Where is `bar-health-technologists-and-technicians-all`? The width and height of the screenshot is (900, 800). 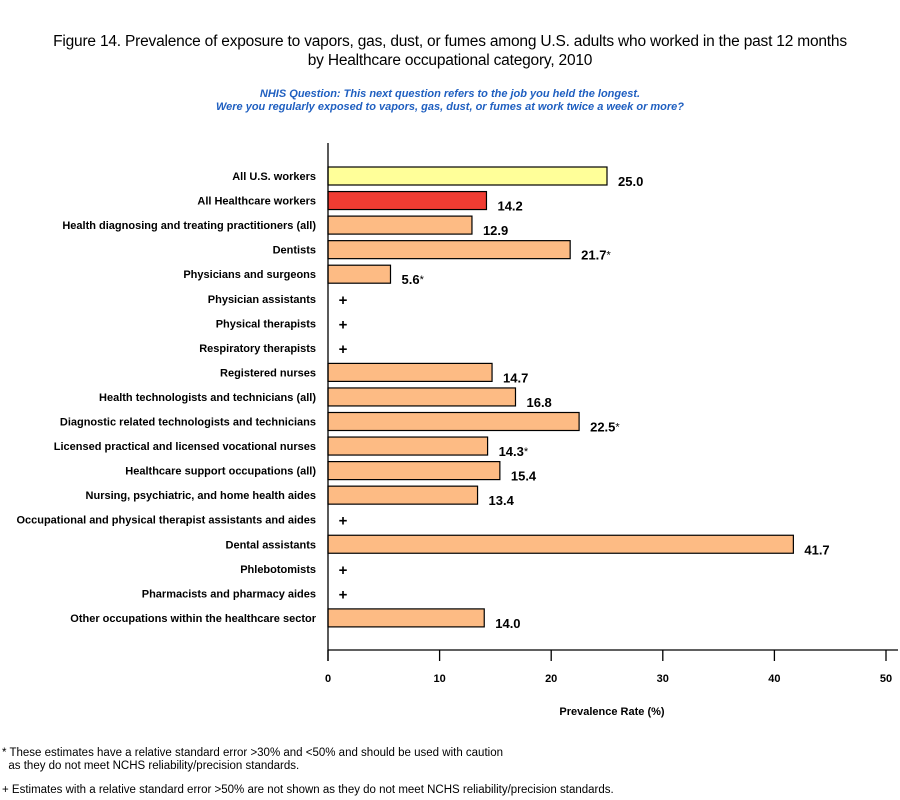
bar-health-technologists-and-technicians-all is located at coordinates (422, 397).